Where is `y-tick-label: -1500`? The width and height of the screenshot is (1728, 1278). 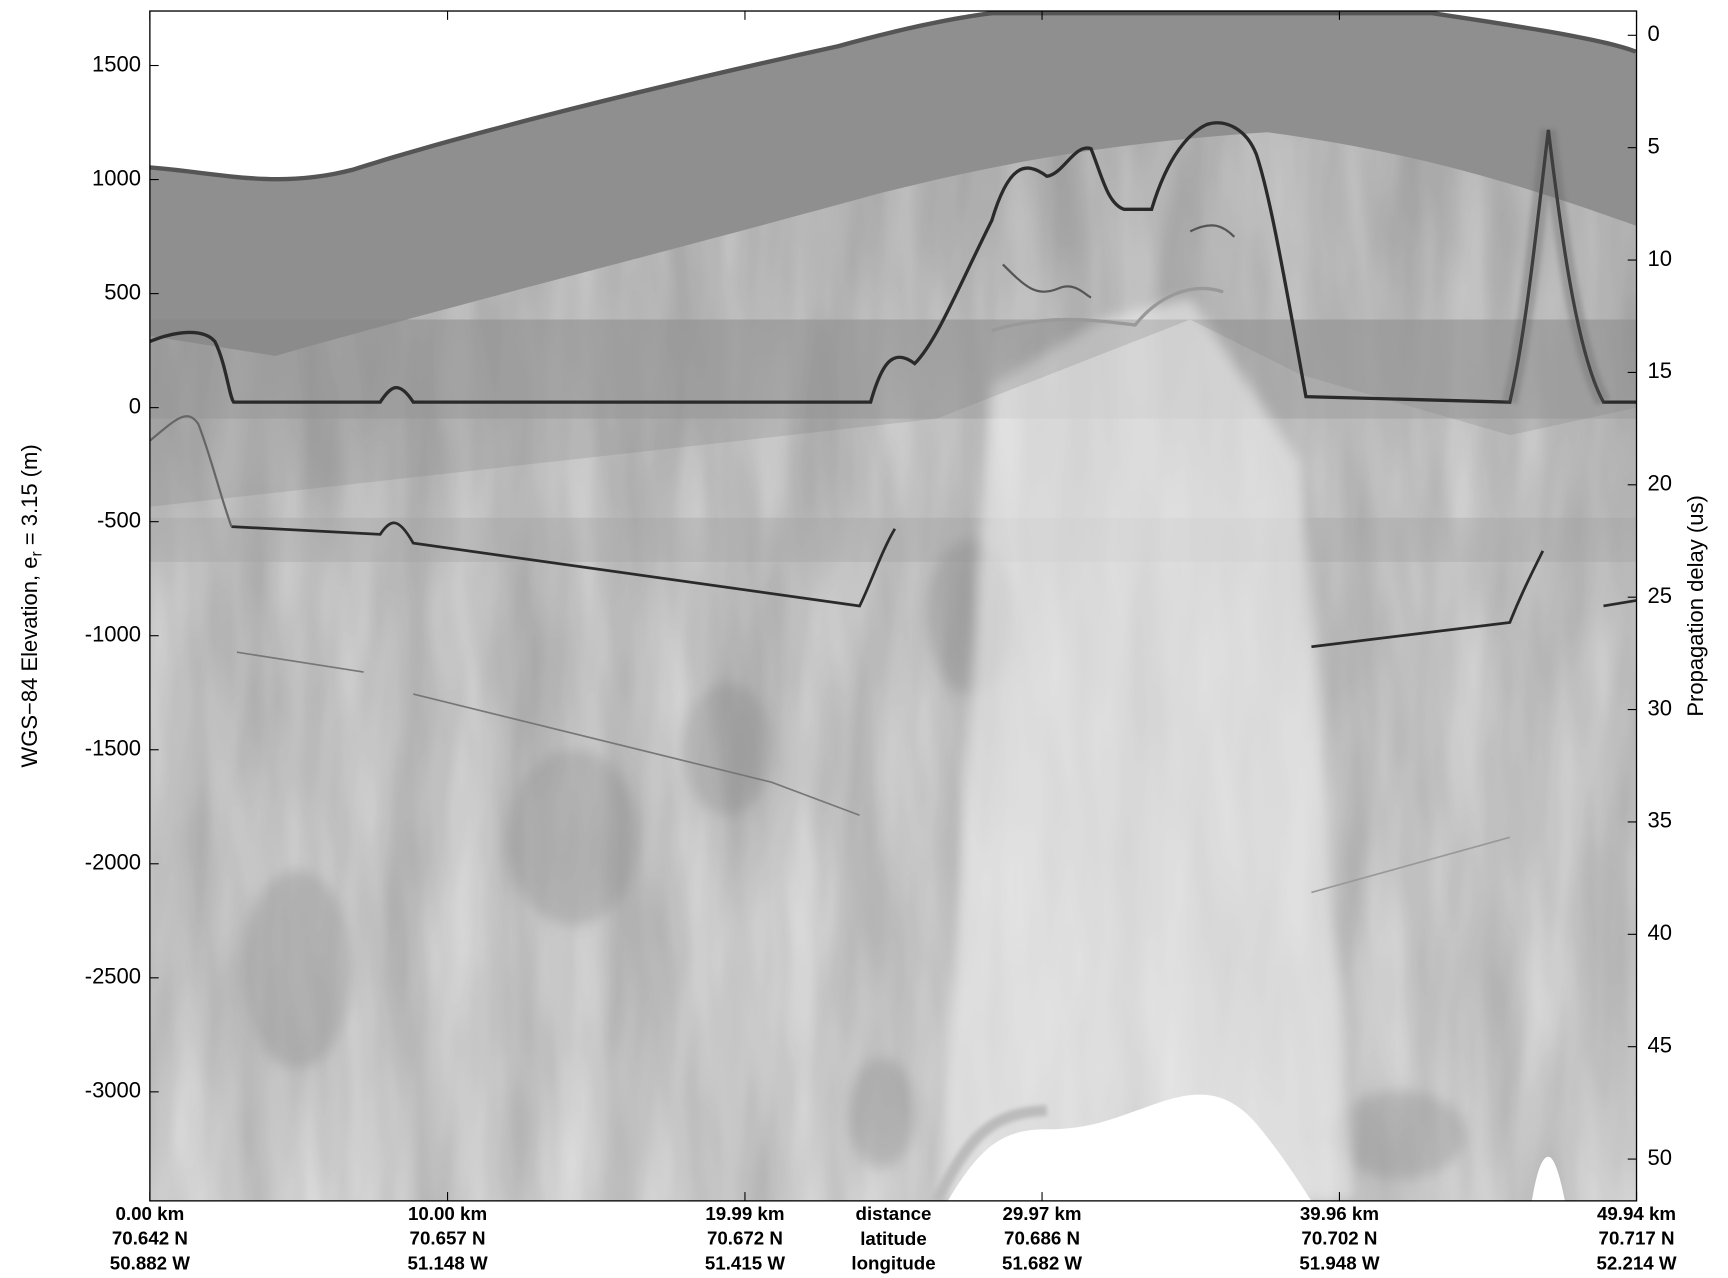 y-tick-label: -1500 is located at coordinates (113, 748).